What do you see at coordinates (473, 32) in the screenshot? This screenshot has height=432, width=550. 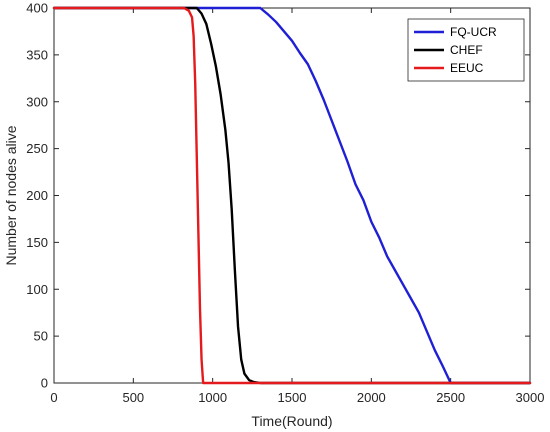 I see `legend-label: FQ-UCR` at bounding box center [473, 32].